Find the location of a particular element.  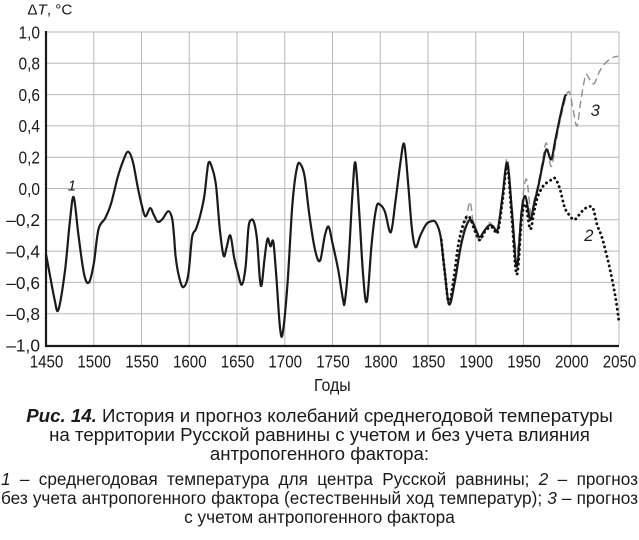

svg-text: 0,0 is located at coordinates (30, 189).